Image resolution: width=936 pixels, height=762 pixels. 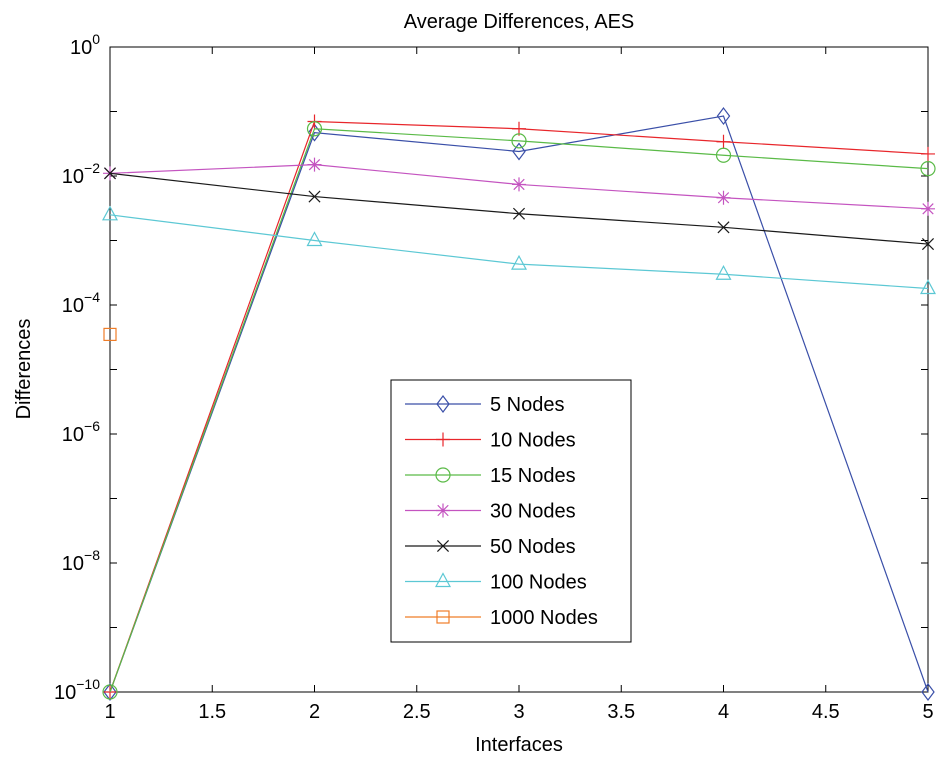 What do you see at coordinates (518, 712) in the screenshot?
I see `x-tick-label: 3` at bounding box center [518, 712].